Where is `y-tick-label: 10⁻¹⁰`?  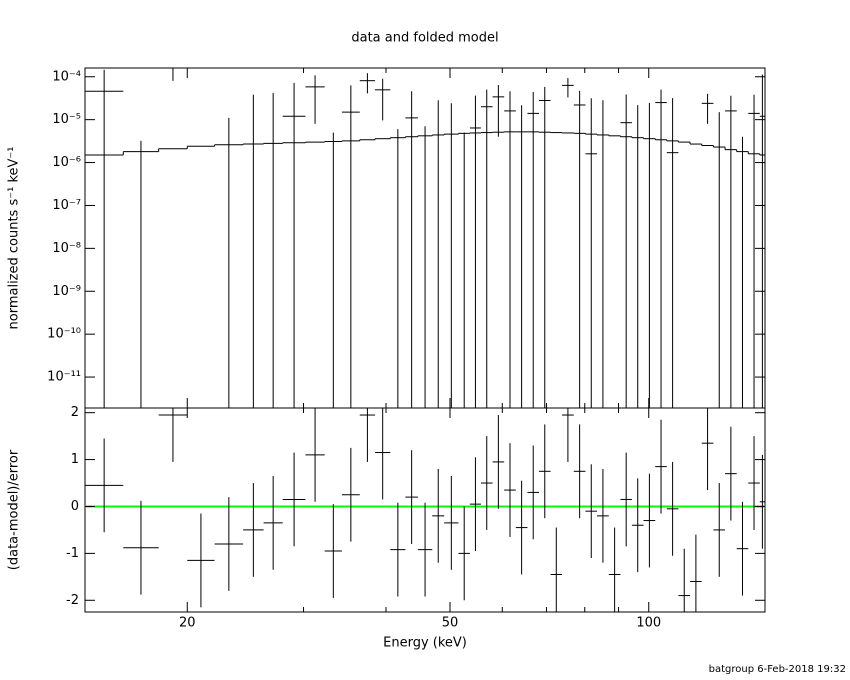 y-tick-label: 10⁻¹⁰ is located at coordinates (64, 334).